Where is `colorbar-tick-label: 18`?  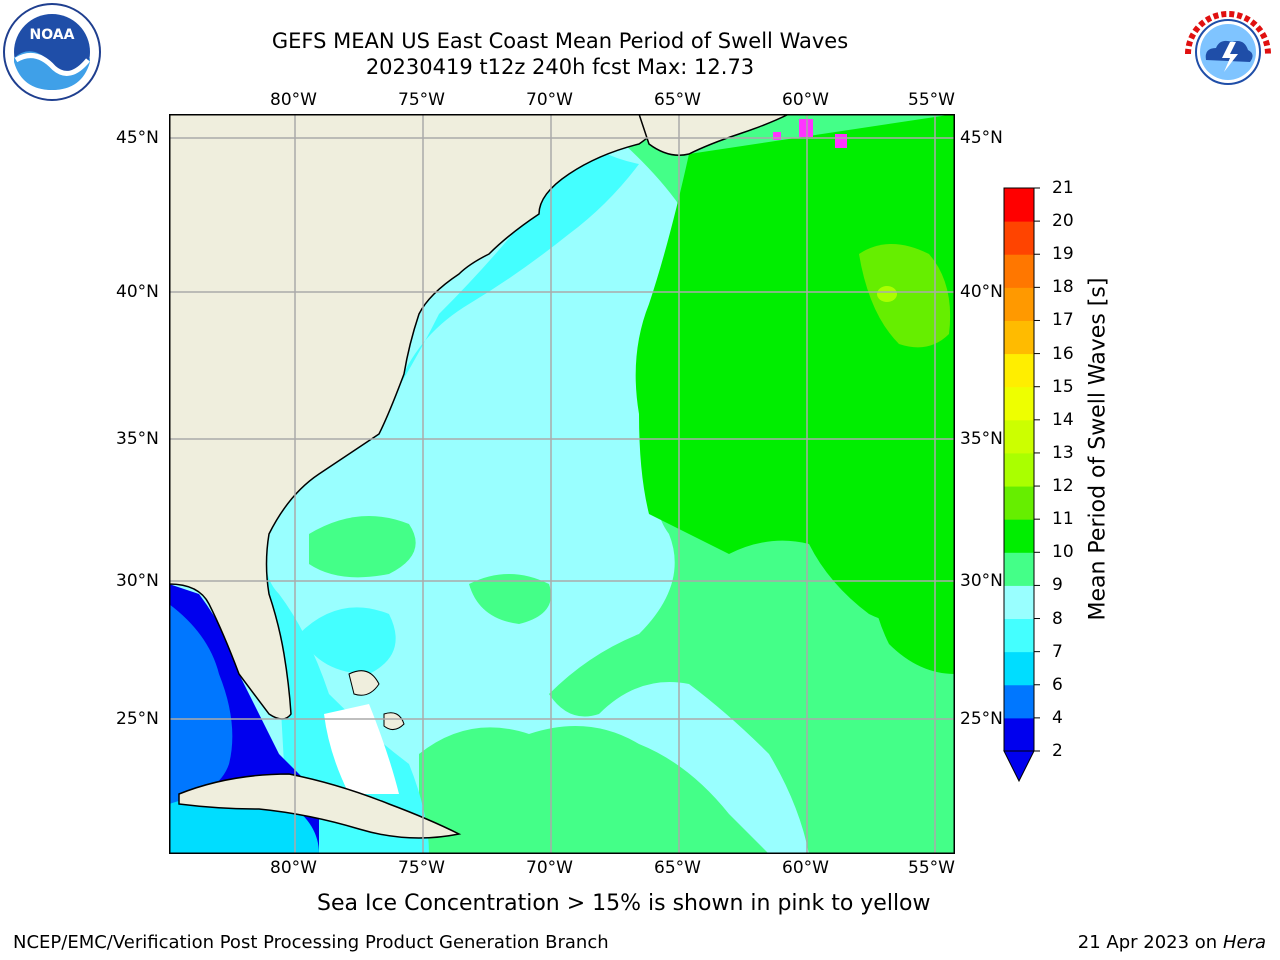 colorbar-tick-label: 18 is located at coordinates (1063, 287).